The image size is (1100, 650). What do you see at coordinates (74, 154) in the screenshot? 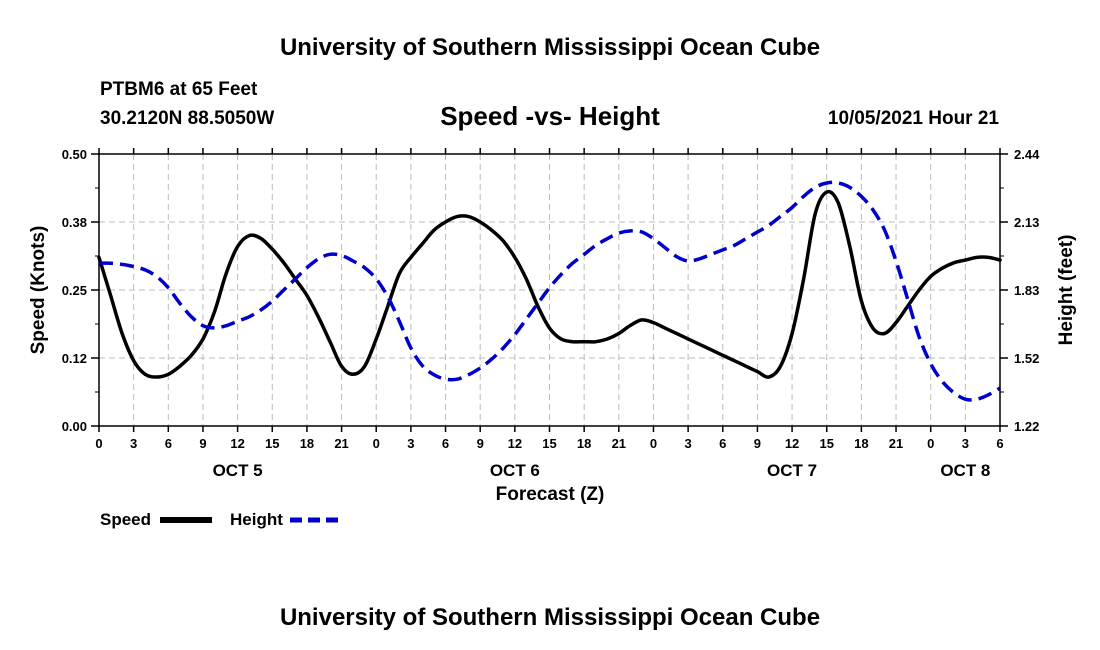
I see `y-left-tick-label: 0.50` at bounding box center [74, 154].